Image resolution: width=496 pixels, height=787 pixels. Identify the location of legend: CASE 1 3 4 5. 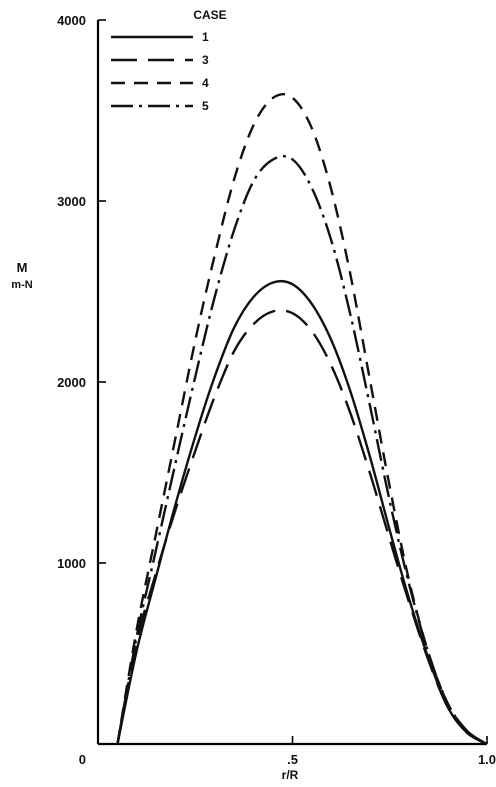
(169, 60).